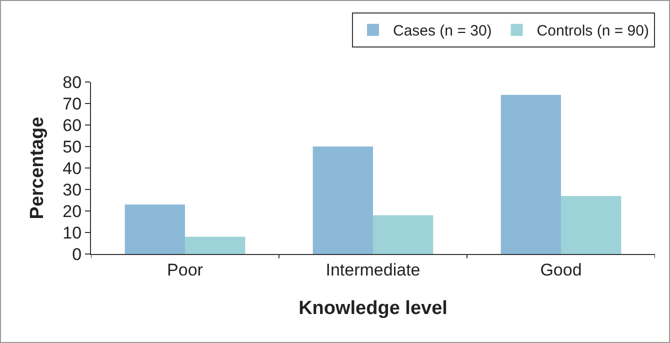 This screenshot has height=343, width=670. I want to click on y-tick-label: 40, so click(72, 168).